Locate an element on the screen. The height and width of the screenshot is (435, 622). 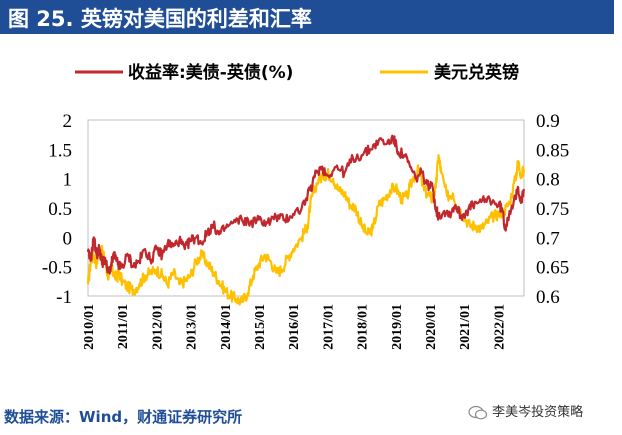
left-tick-label: 2 is located at coordinates (68, 121).